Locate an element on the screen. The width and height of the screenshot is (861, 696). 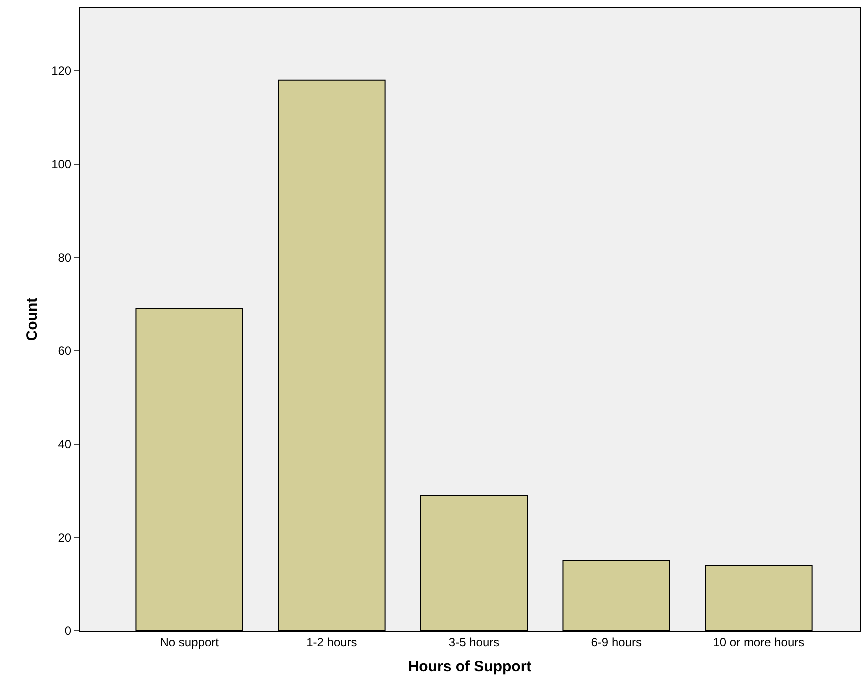
x-tick-label: 6-9 hours is located at coordinates (616, 642).